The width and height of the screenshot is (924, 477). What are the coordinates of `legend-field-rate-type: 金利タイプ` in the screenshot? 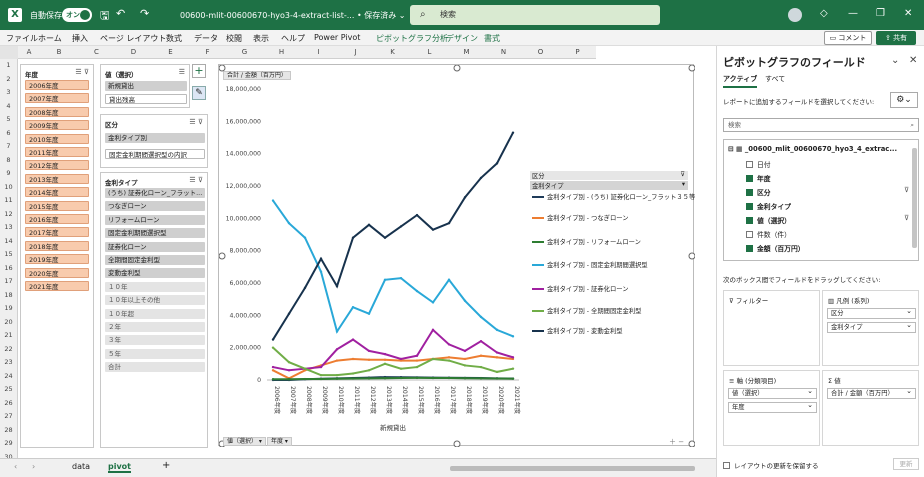 It's located at (871, 327).